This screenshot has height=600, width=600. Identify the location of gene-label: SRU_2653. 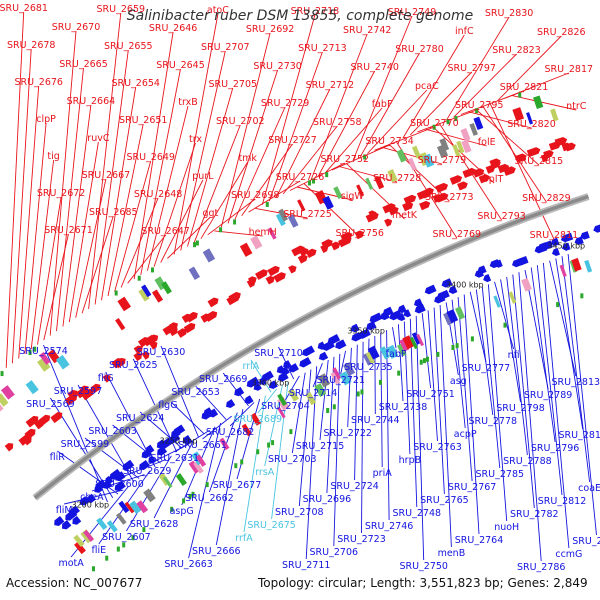
(195, 392).